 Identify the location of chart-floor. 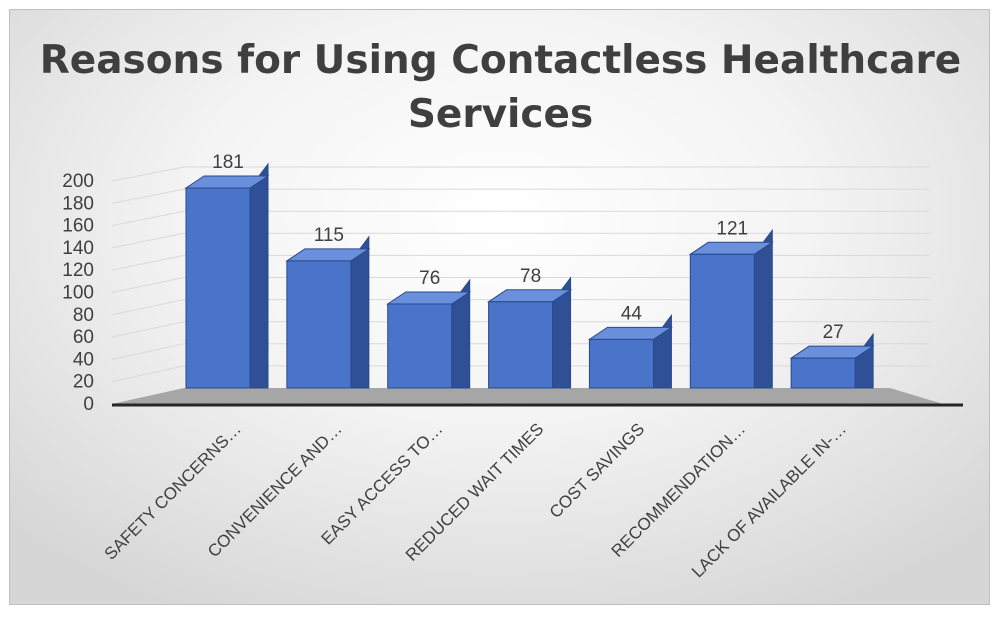
(537, 397).